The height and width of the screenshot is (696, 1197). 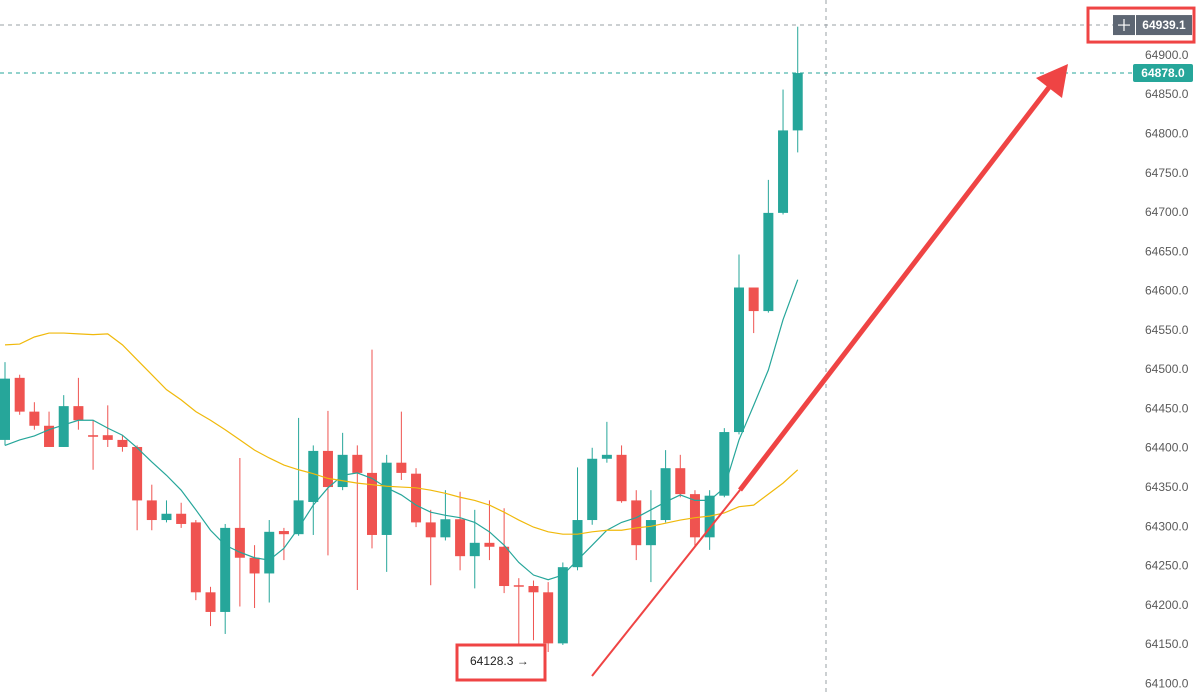 What do you see at coordinates (1167, 683) in the screenshot?
I see `y-tick-label: 64100.0` at bounding box center [1167, 683].